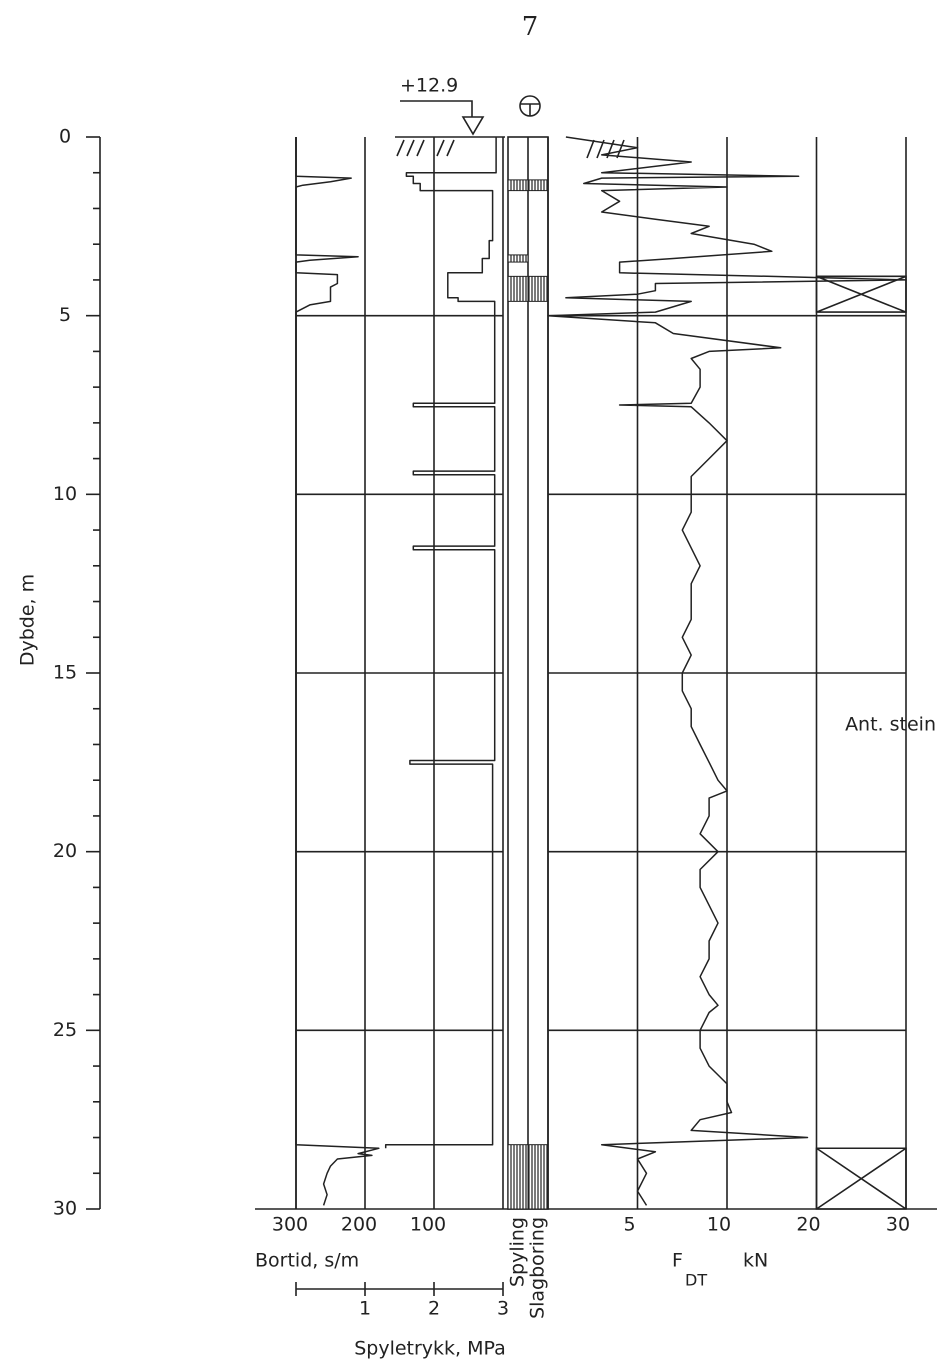  I want to click on x-tick-label: 5, so click(629, 1225).